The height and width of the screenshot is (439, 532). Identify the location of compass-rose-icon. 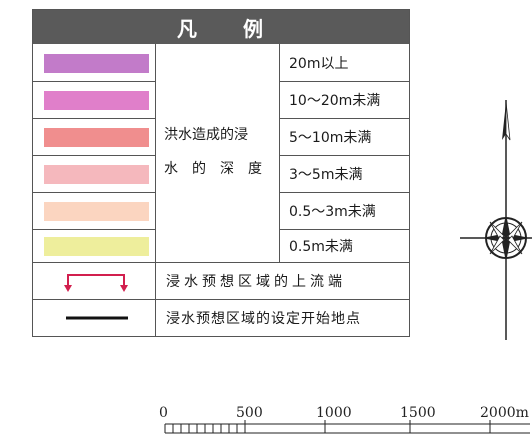
(496, 220).